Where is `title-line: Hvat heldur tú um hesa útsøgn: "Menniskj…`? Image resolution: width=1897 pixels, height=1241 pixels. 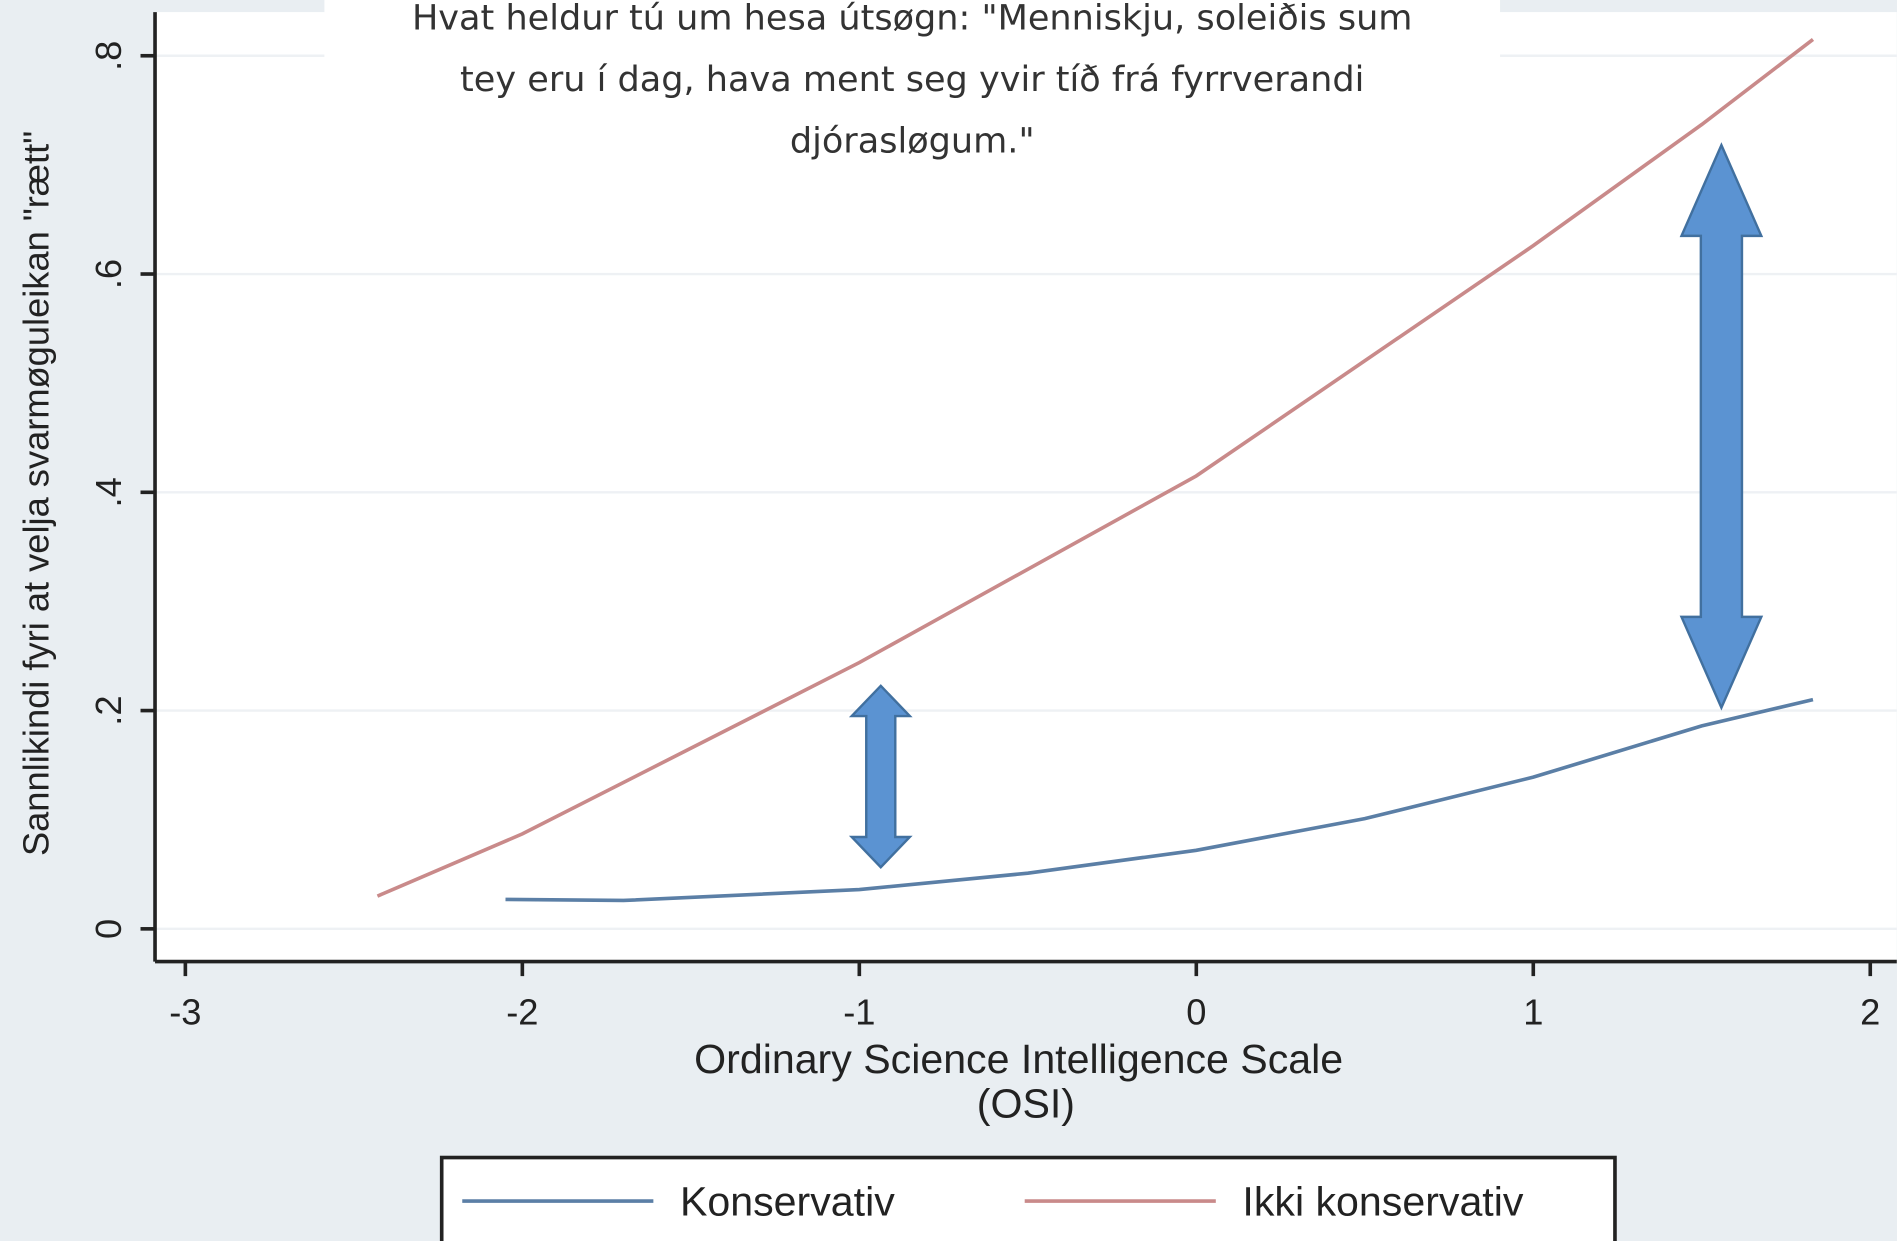 title-line: Hvat heldur tú um hesa útsøgn: "Menniskj… is located at coordinates (912, 19).